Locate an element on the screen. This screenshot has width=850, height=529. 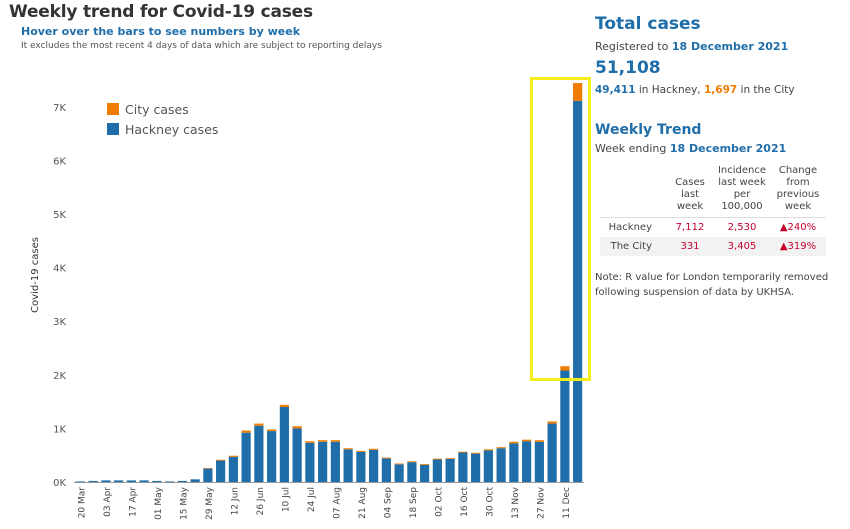
y-tick-label: 0K is located at coordinates (59, 483).